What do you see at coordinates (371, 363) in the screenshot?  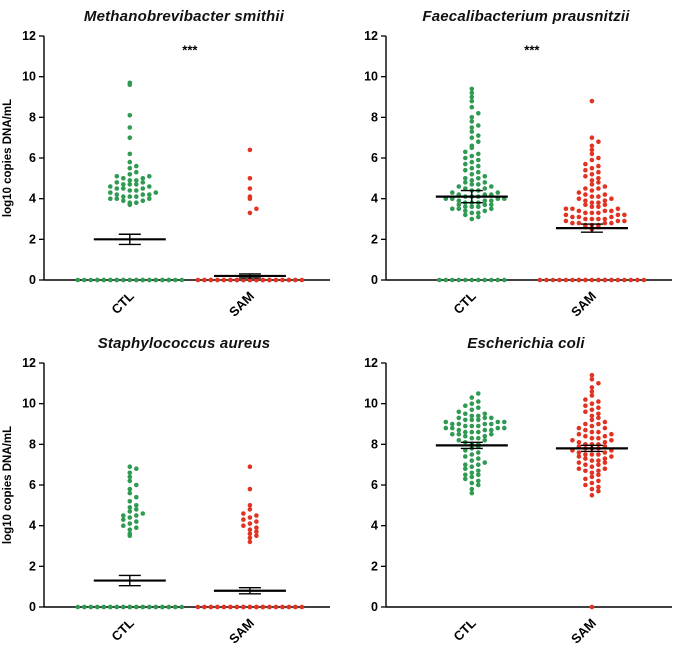 I see `y-tick-label: 12` at bounding box center [371, 363].